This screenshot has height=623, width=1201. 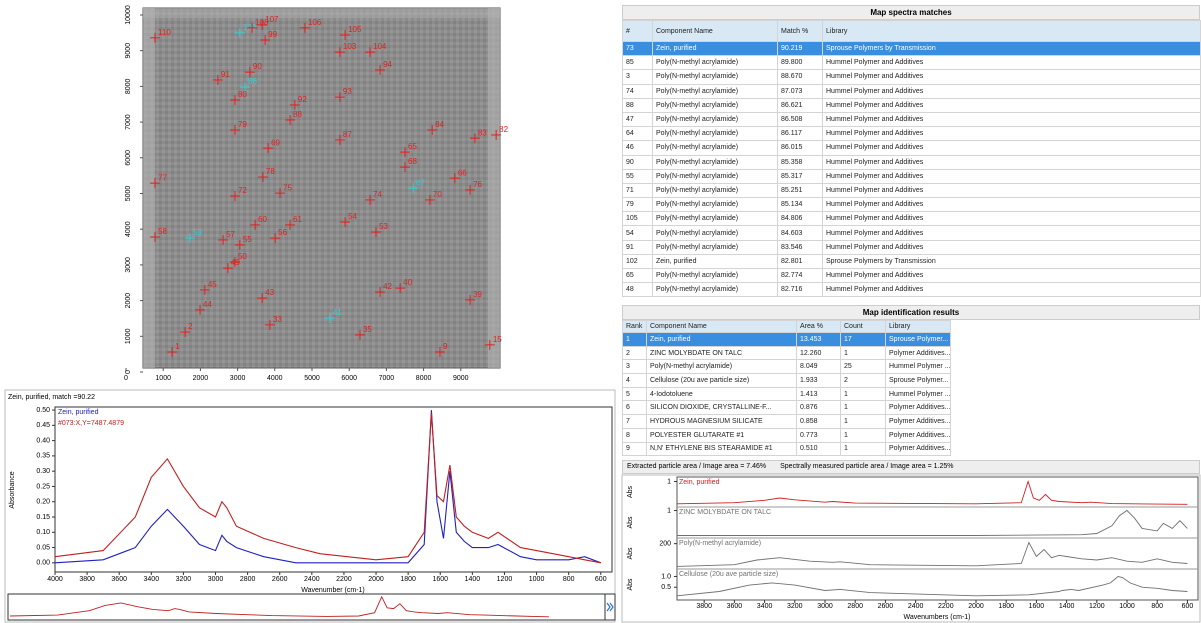 What do you see at coordinates (637, 162) in the screenshot?
I see `table-cell: 90` at bounding box center [637, 162].